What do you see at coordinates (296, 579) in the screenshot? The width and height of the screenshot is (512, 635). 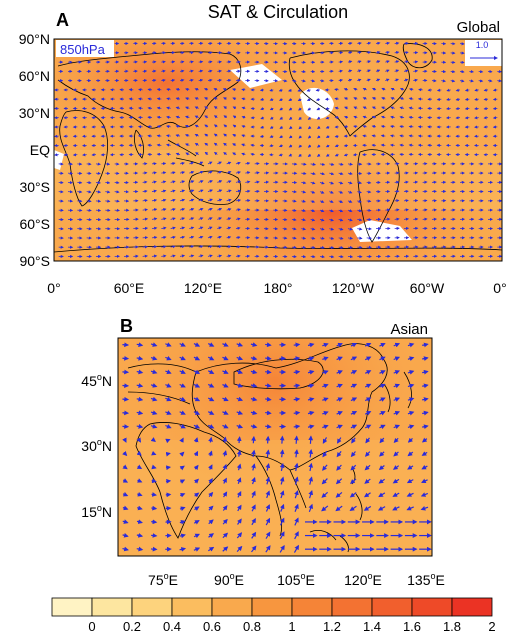 I see `lon-label-105e: 105oE` at bounding box center [296, 579].